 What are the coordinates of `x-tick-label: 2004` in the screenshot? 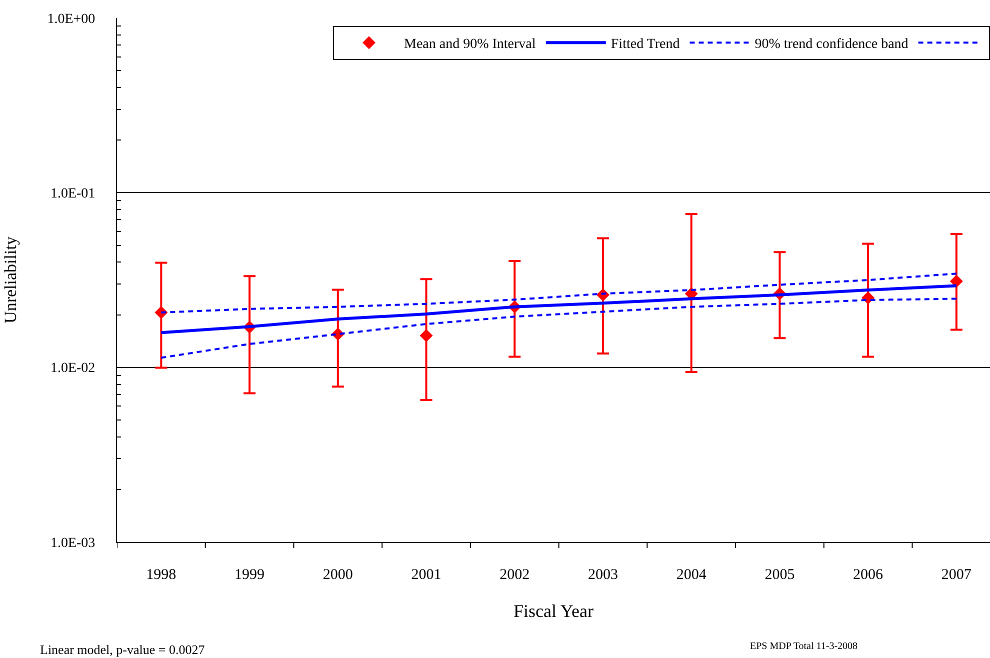 It's located at (691, 575).